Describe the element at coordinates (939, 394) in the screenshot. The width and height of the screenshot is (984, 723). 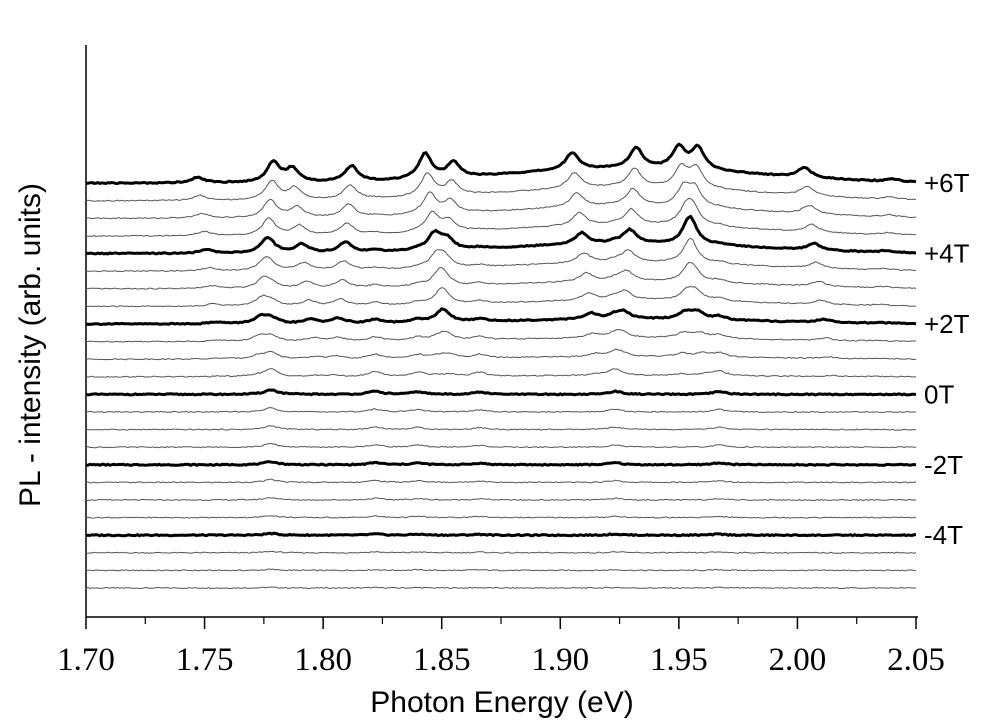
I see `field-label: 0T` at that location.